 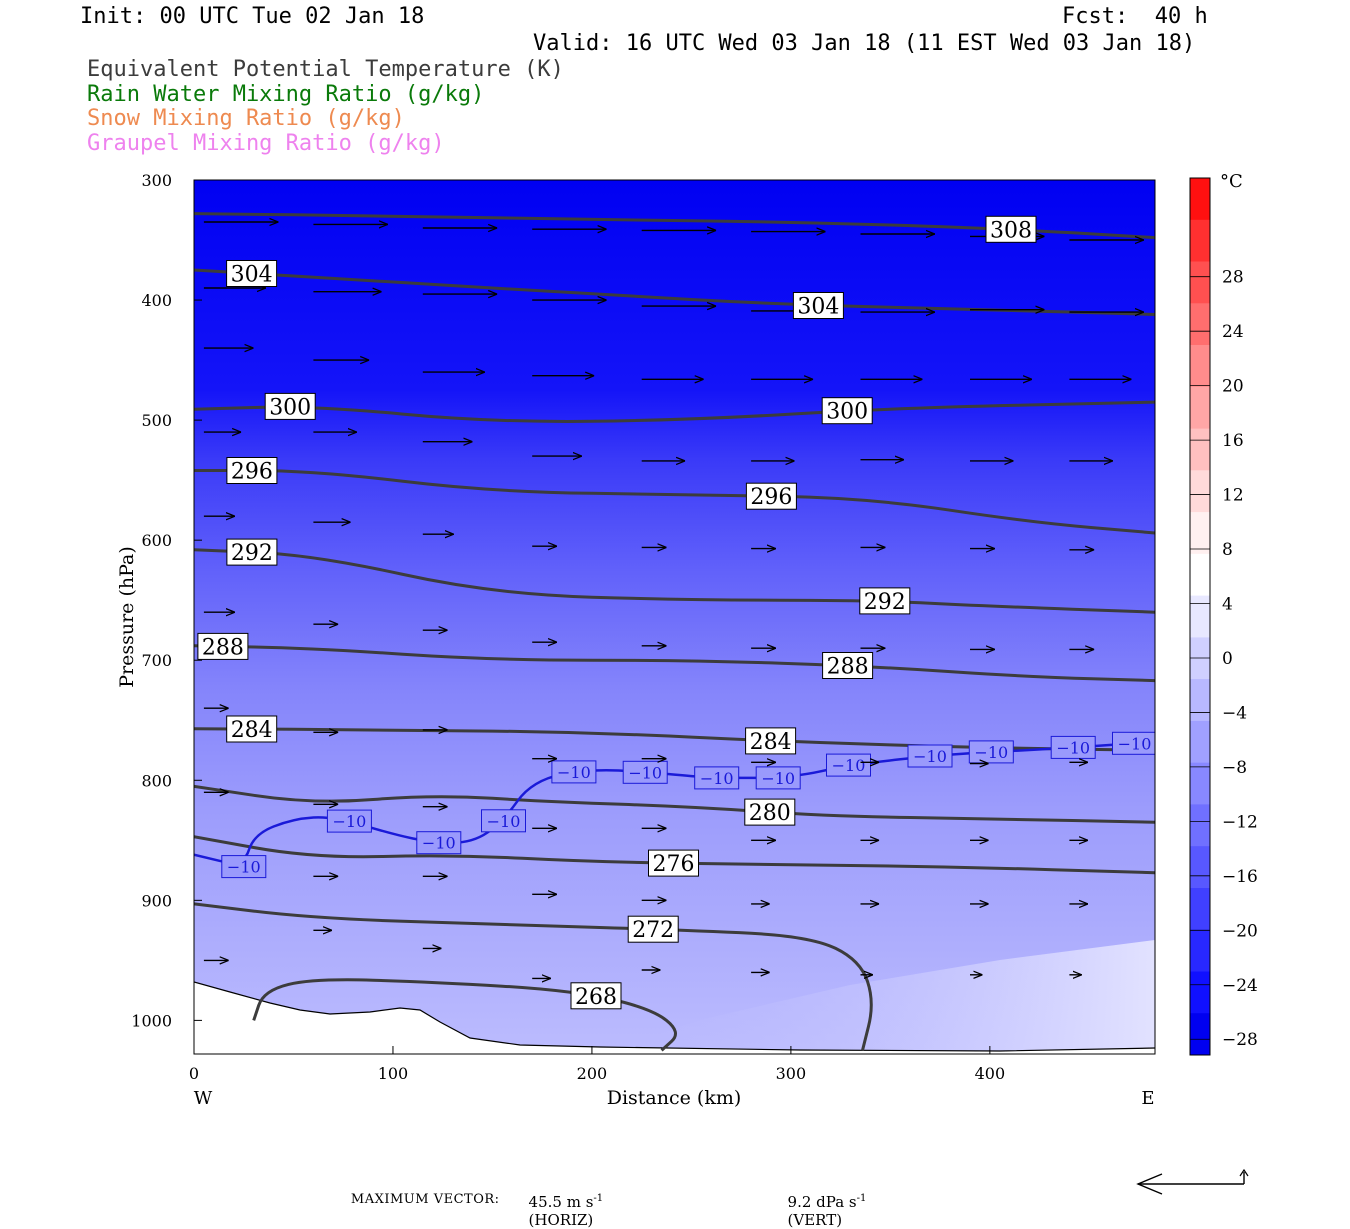 I want to click on contour-label: 300, so click(x=847, y=412).